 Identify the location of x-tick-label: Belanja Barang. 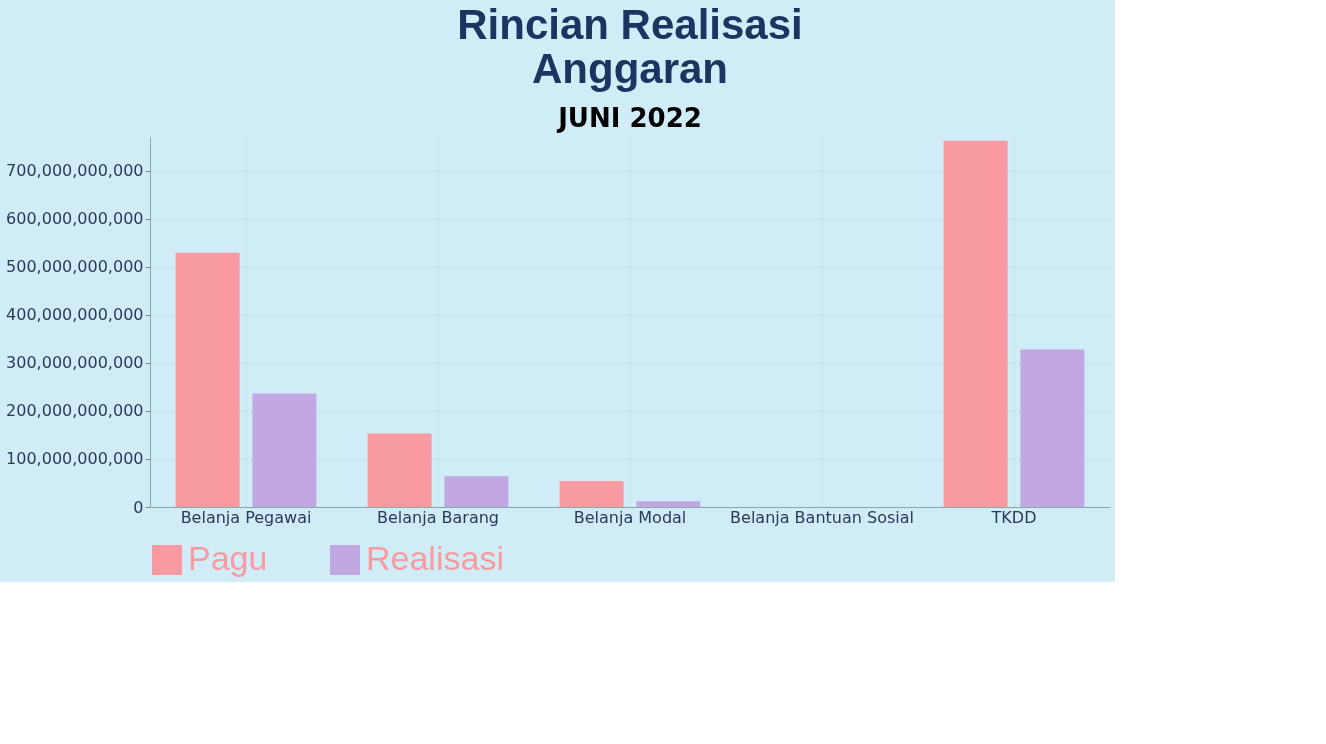
(438, 517).